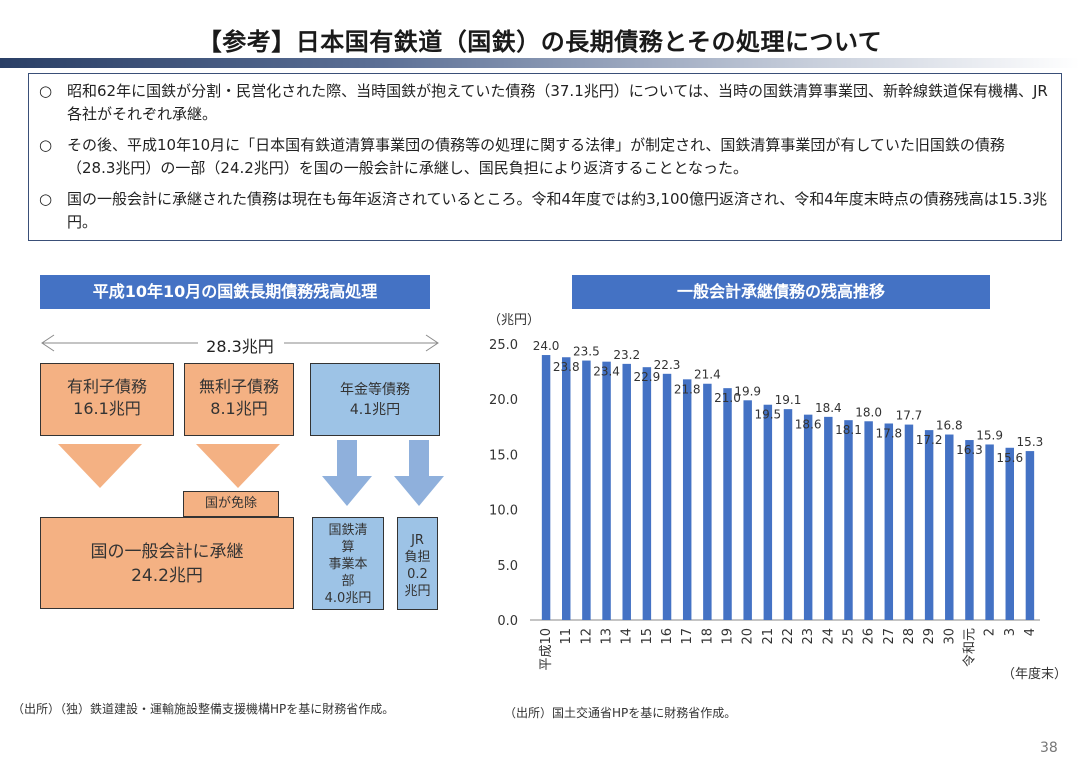  I want to click on bar-value-label: 19.9, so click(747, 391).